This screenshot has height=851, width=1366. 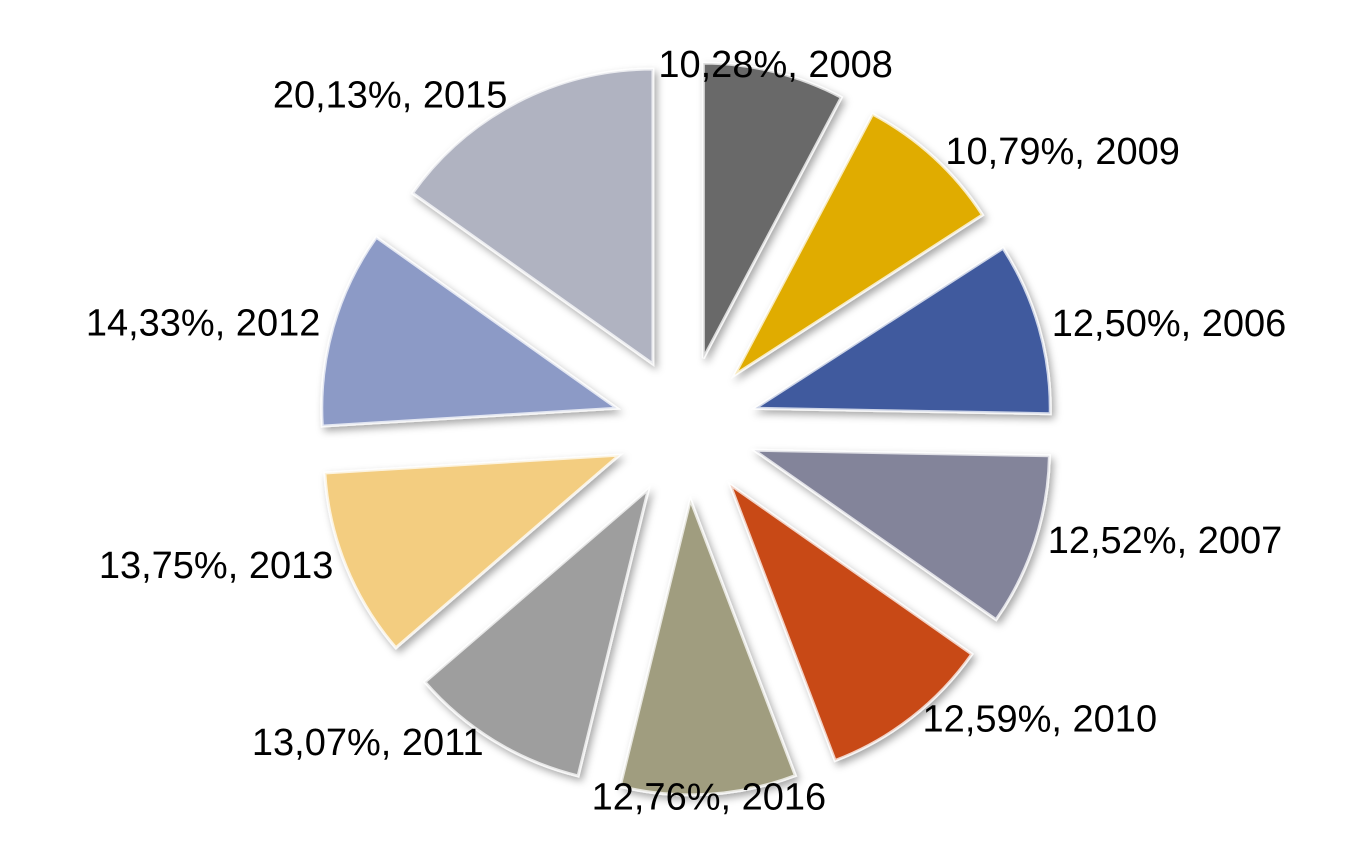 What do you see at coordinates (216, 566) in the screenshot?
I see `data-label: 13,75%, 2013` at bounding box center [216, 566].